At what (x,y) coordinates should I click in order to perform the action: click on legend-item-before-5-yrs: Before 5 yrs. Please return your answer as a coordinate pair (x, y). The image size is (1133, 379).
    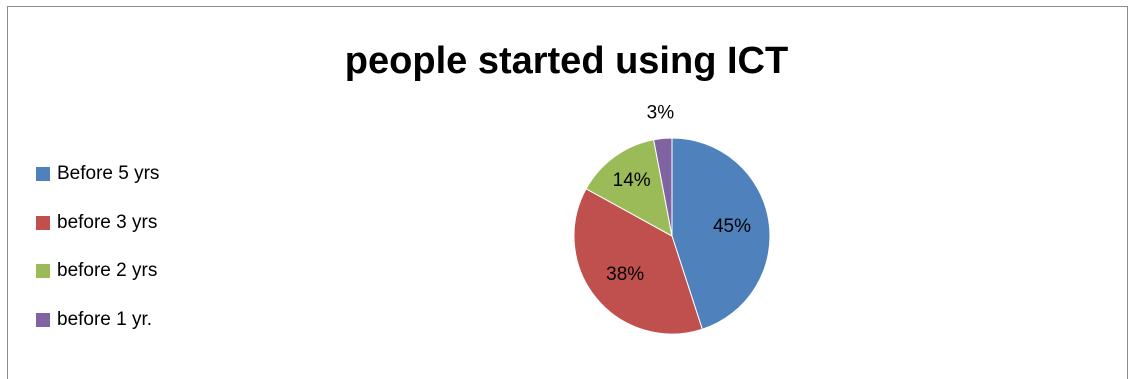
    Looking at the image, I should click on (97, 174).